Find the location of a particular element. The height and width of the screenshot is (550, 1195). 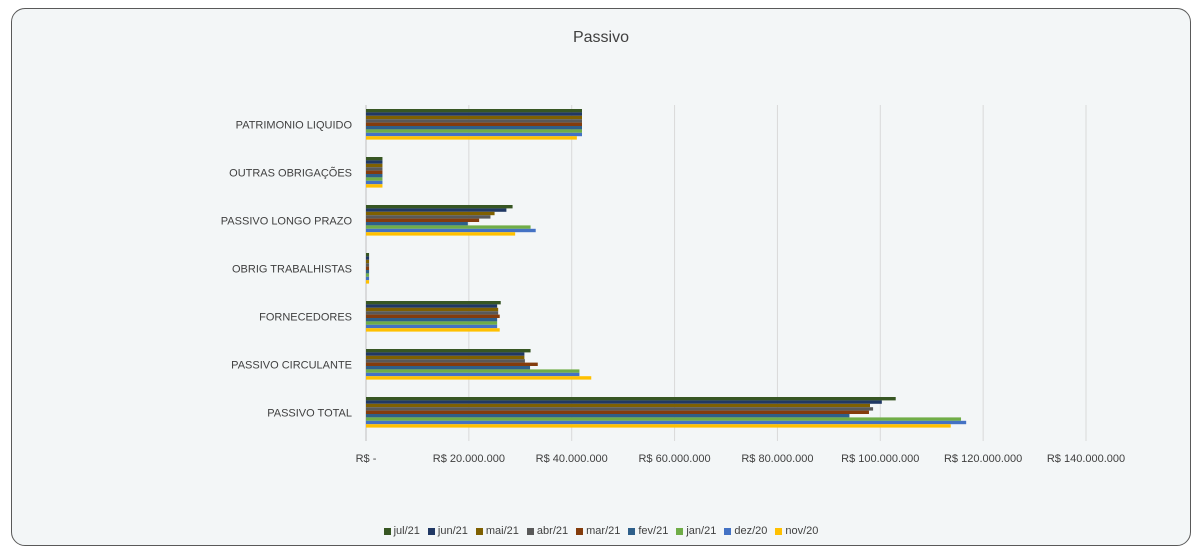

x-tick-label: R$ 20.000.000 is located at coordinates (469, 459).